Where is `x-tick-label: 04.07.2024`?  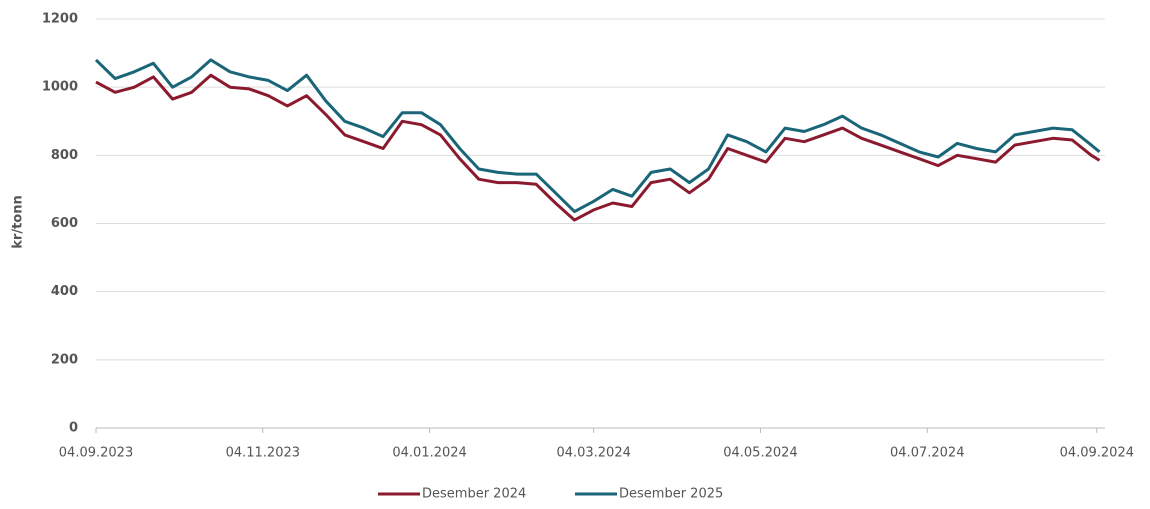 x-tick-label: 04.07.2024 is located at coordinates (927, 453).